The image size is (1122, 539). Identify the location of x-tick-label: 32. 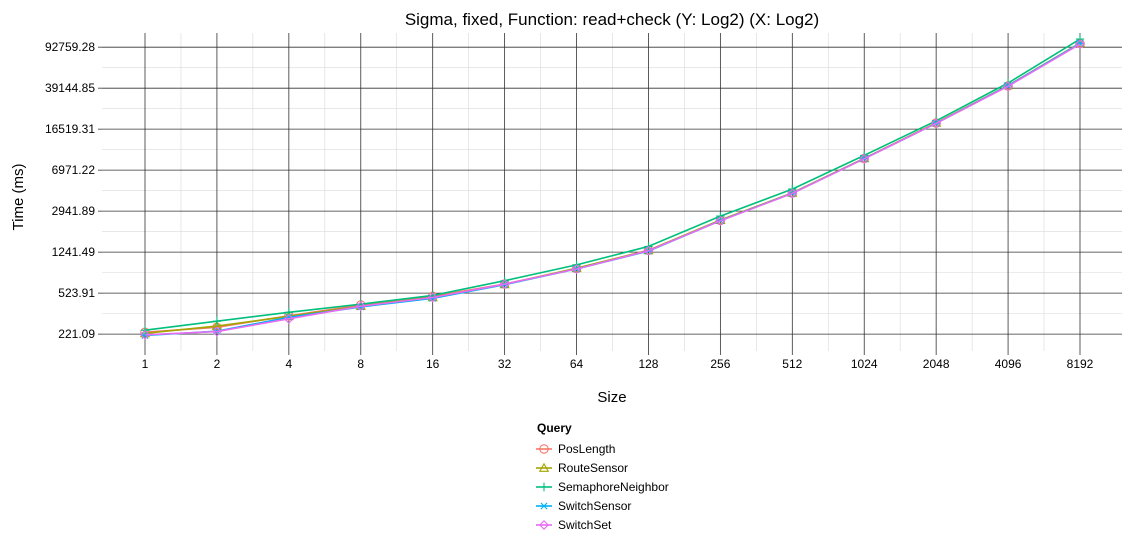
(505, 364).